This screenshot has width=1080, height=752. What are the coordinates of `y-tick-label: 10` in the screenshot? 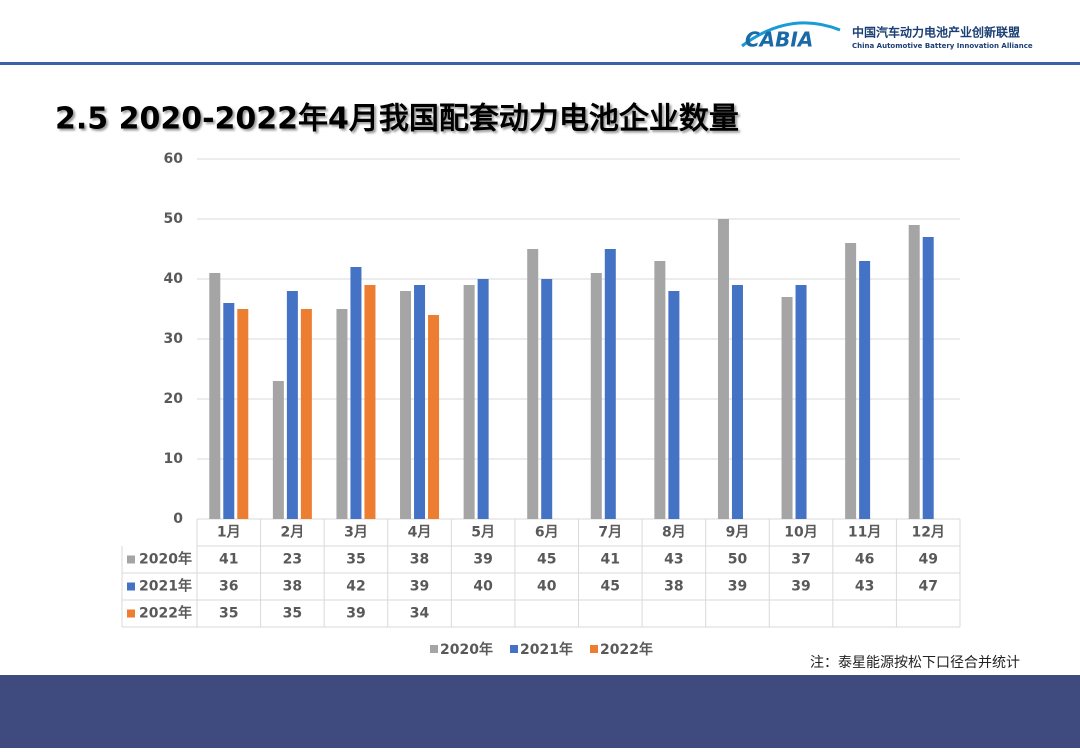 It's located at (174, 459).